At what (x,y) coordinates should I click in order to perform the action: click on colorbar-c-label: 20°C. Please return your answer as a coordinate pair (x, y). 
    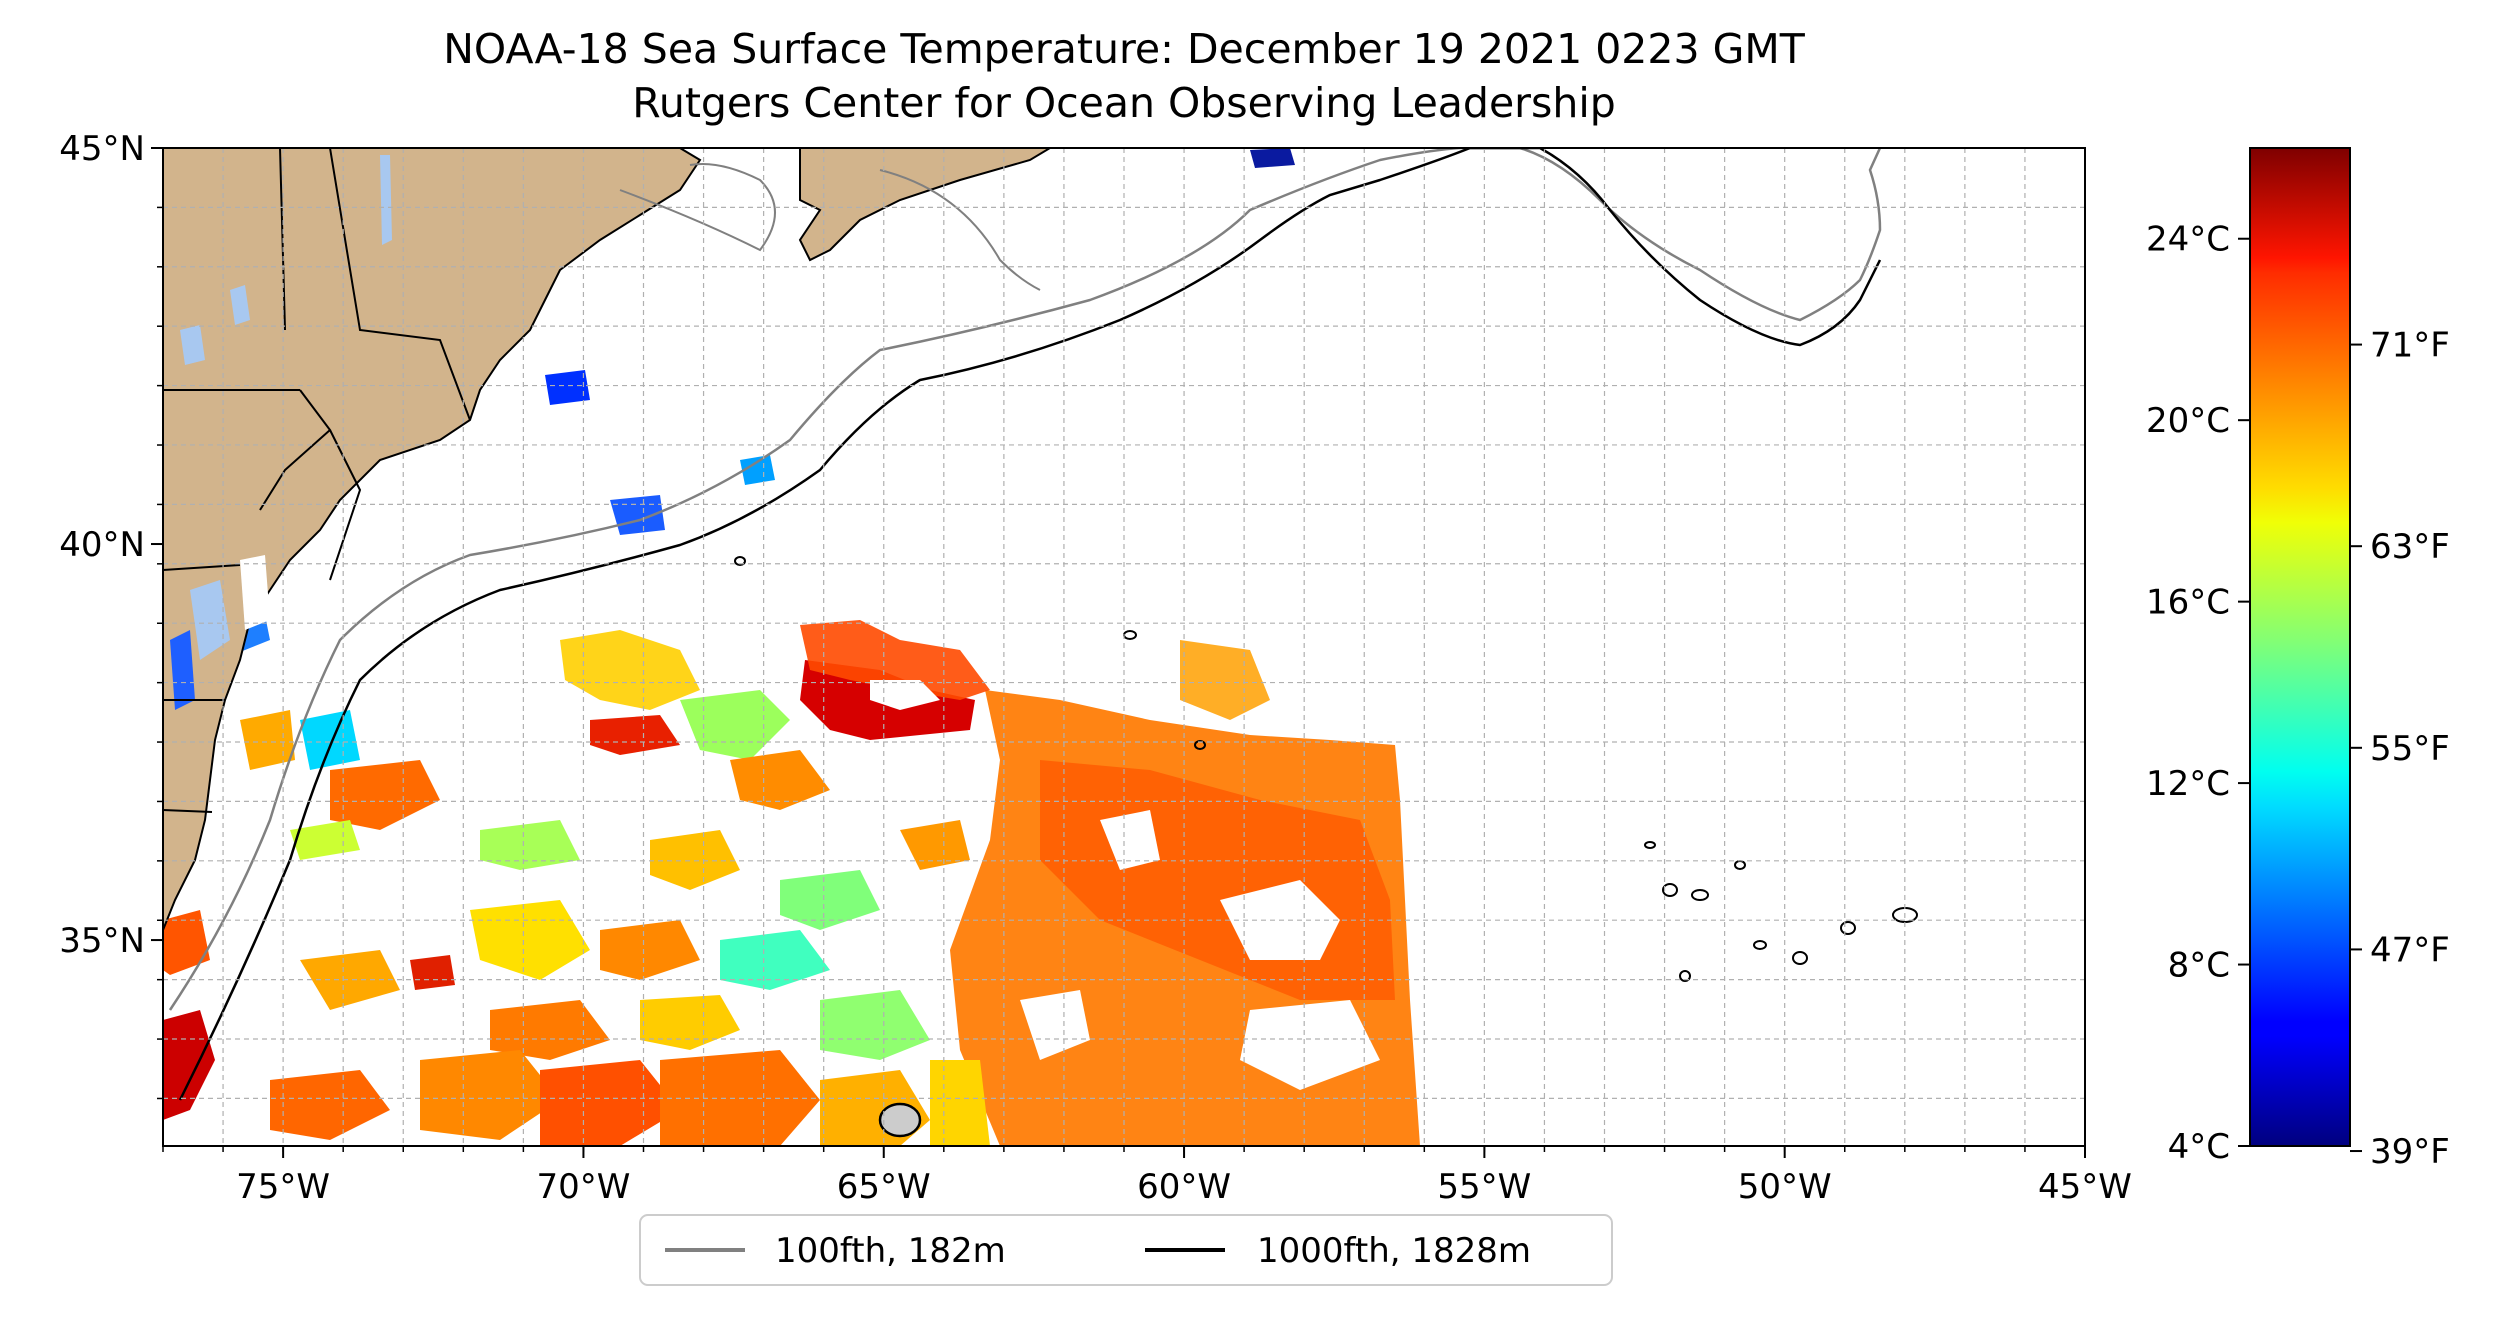
    Looking at the image, I should click on (2188, 421).